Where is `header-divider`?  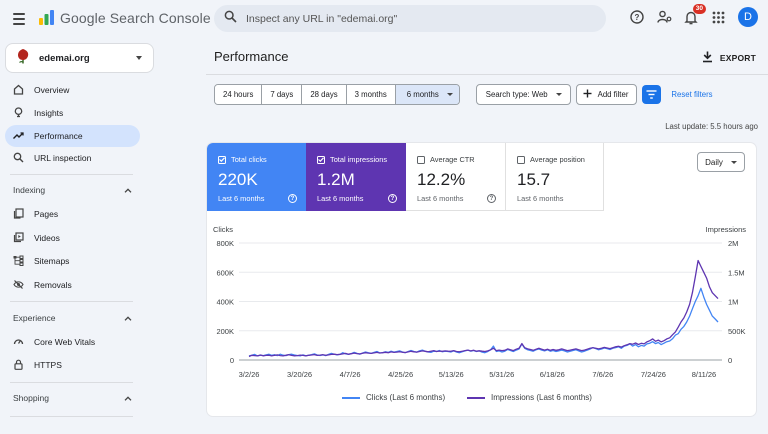 header-divider is located at coordinates (487, 74).